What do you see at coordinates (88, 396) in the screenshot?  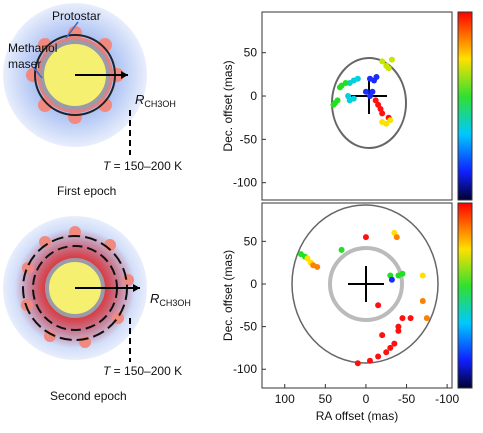 I see `caption: Second epoch` at bounding box center [88, 396].